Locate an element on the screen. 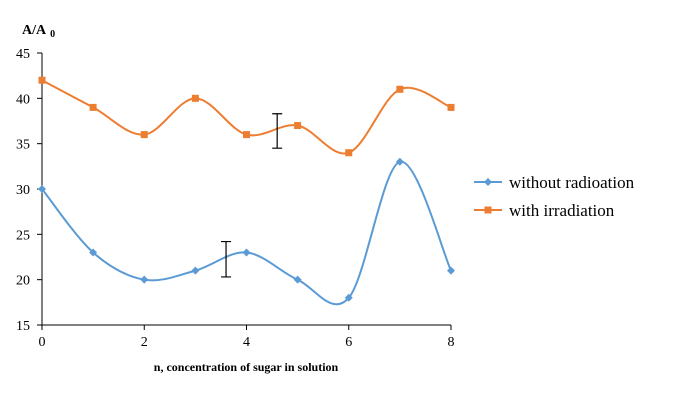 Image resolution: width=699 pixels, height=413 pixels. x-tick-label: 2 is located at coordinates (144, 342).